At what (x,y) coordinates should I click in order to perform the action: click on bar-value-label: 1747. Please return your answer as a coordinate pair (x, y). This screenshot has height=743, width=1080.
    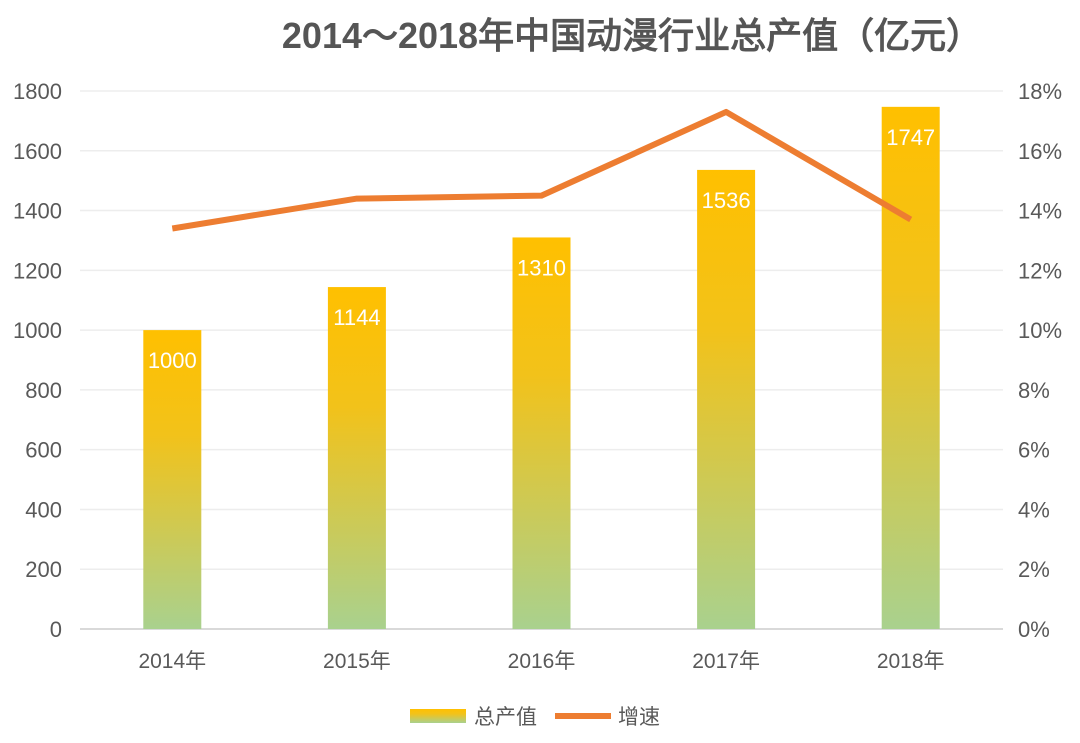
    Looking at the image, I should click on (910, 137).